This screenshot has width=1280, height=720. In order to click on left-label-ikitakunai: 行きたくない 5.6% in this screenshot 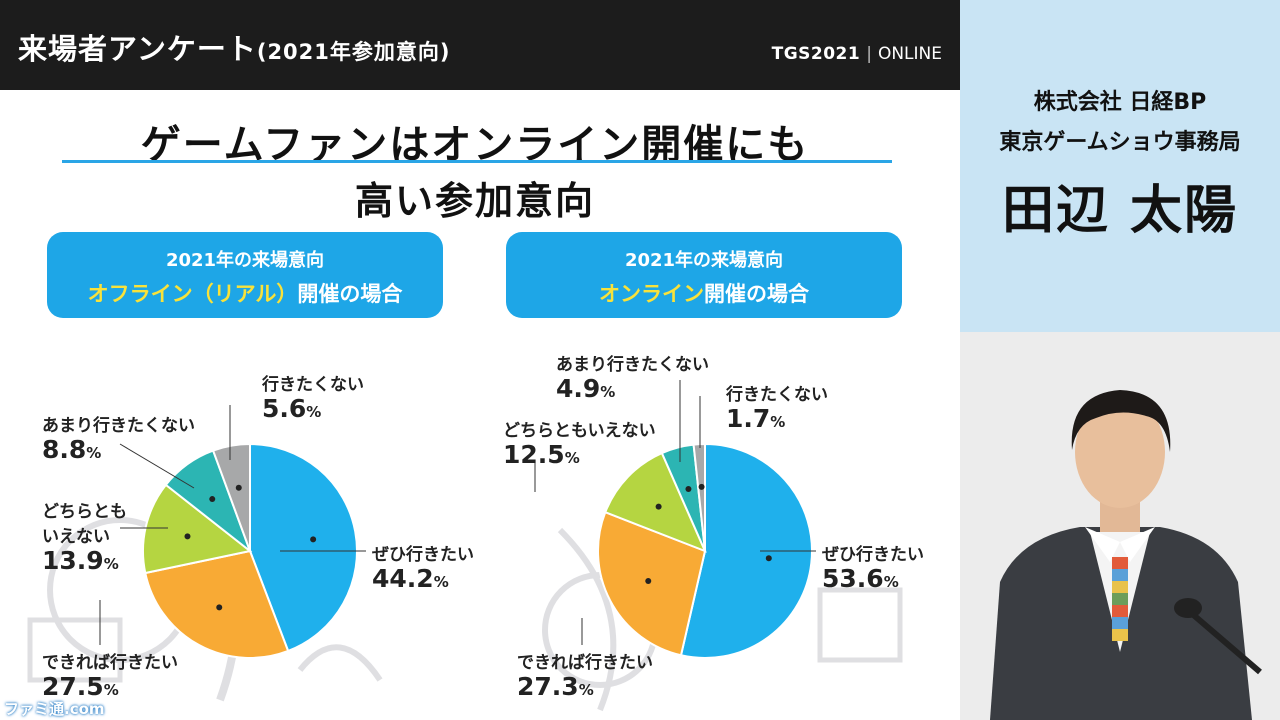, I will do `click(313, 399)`.